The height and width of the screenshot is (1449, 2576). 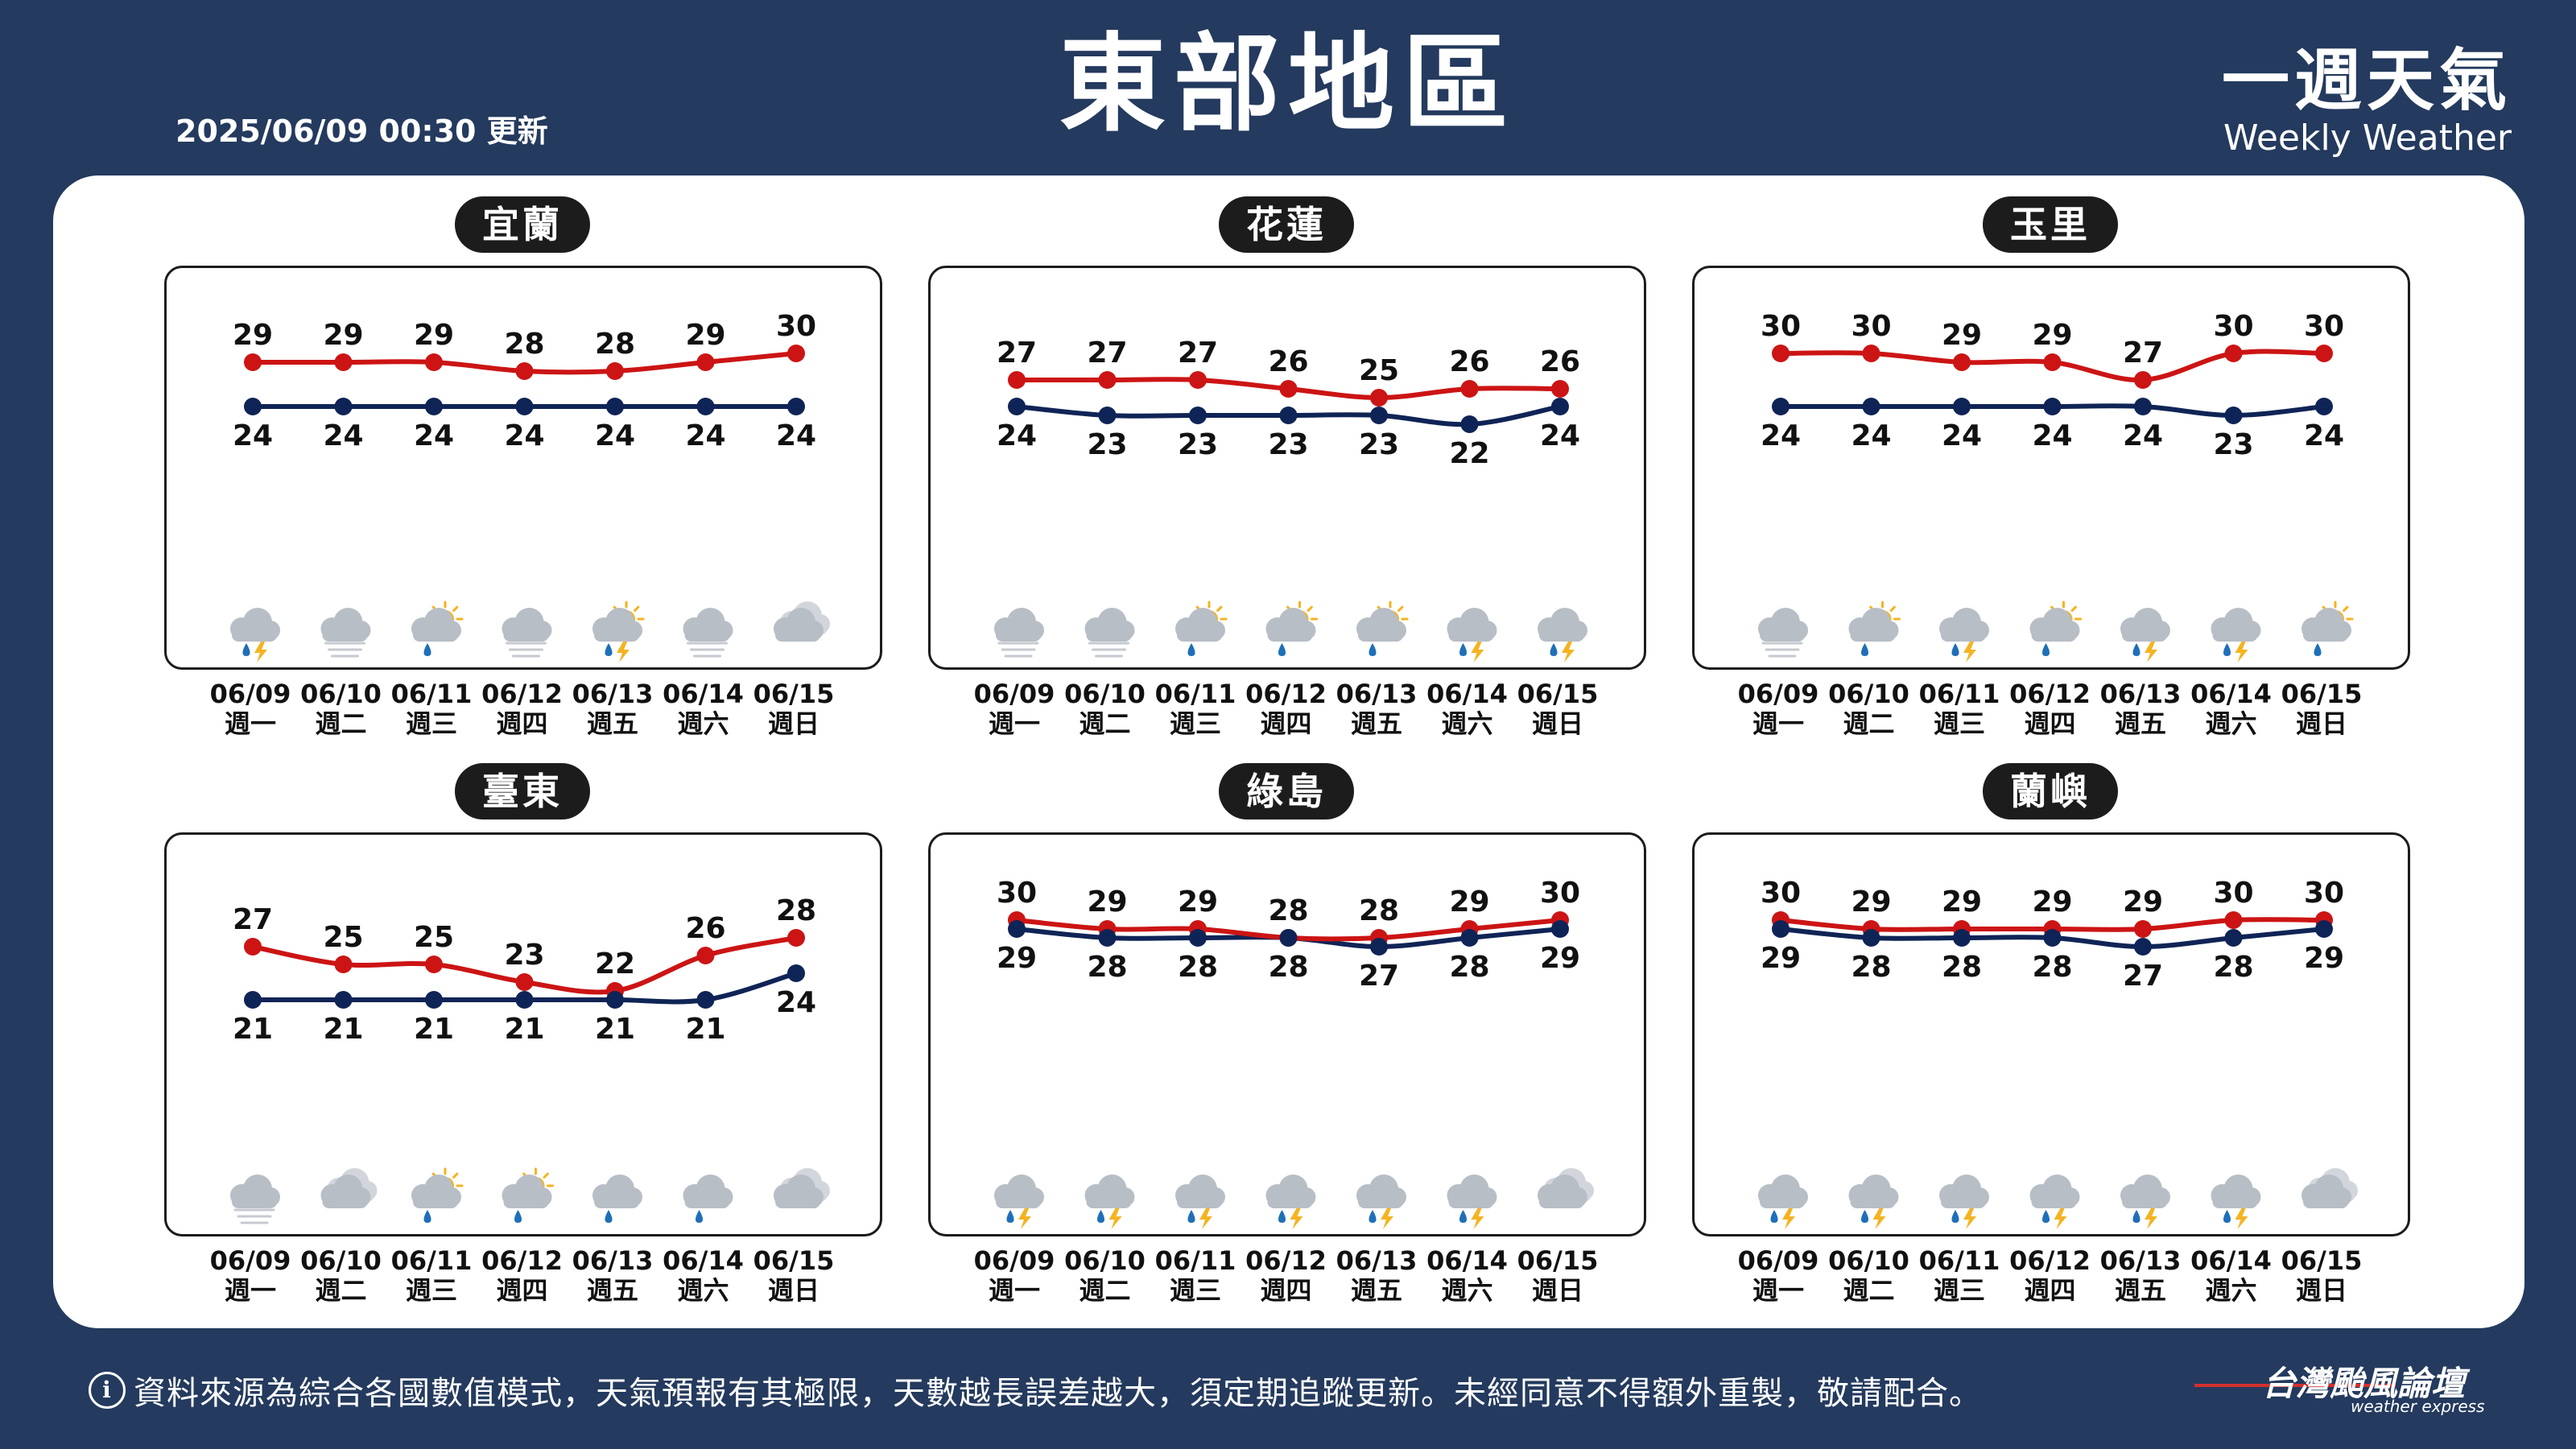 What do you see at coordinates (1294, 1053) in the screenshot?
I see `temperature-chart: 30 29 29 28 28 29 30 29 28 28 28 27 28 29` at bounding box center [1294, 1053].